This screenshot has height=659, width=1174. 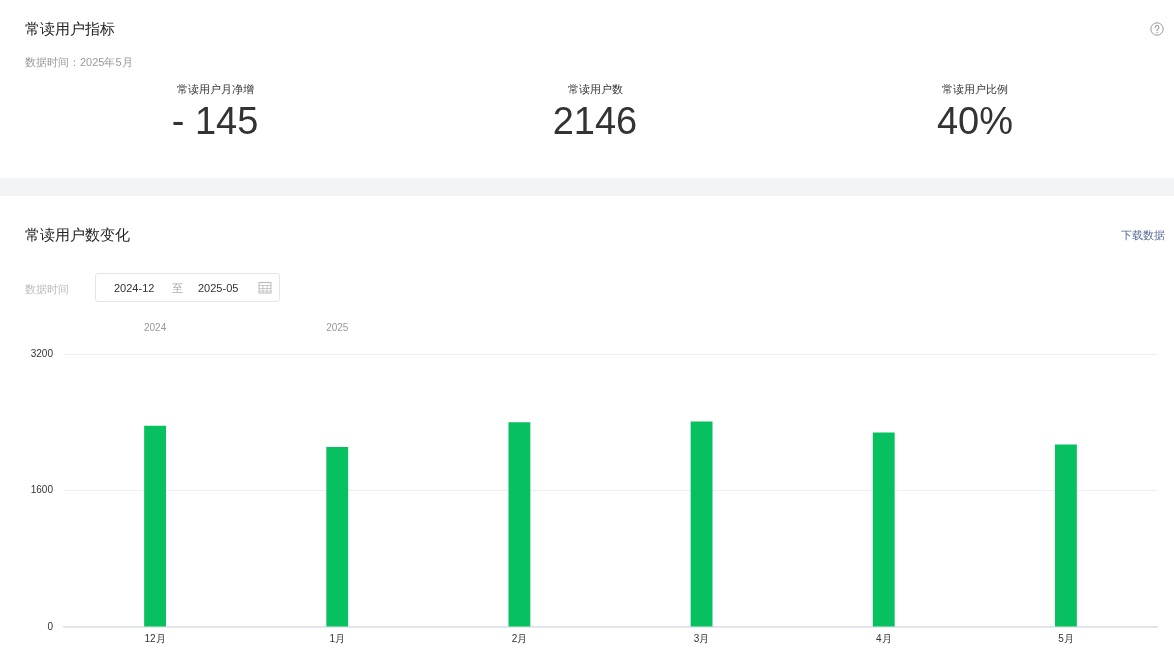 I want to click on text: 常读用户数, so click(x=595, y=89).